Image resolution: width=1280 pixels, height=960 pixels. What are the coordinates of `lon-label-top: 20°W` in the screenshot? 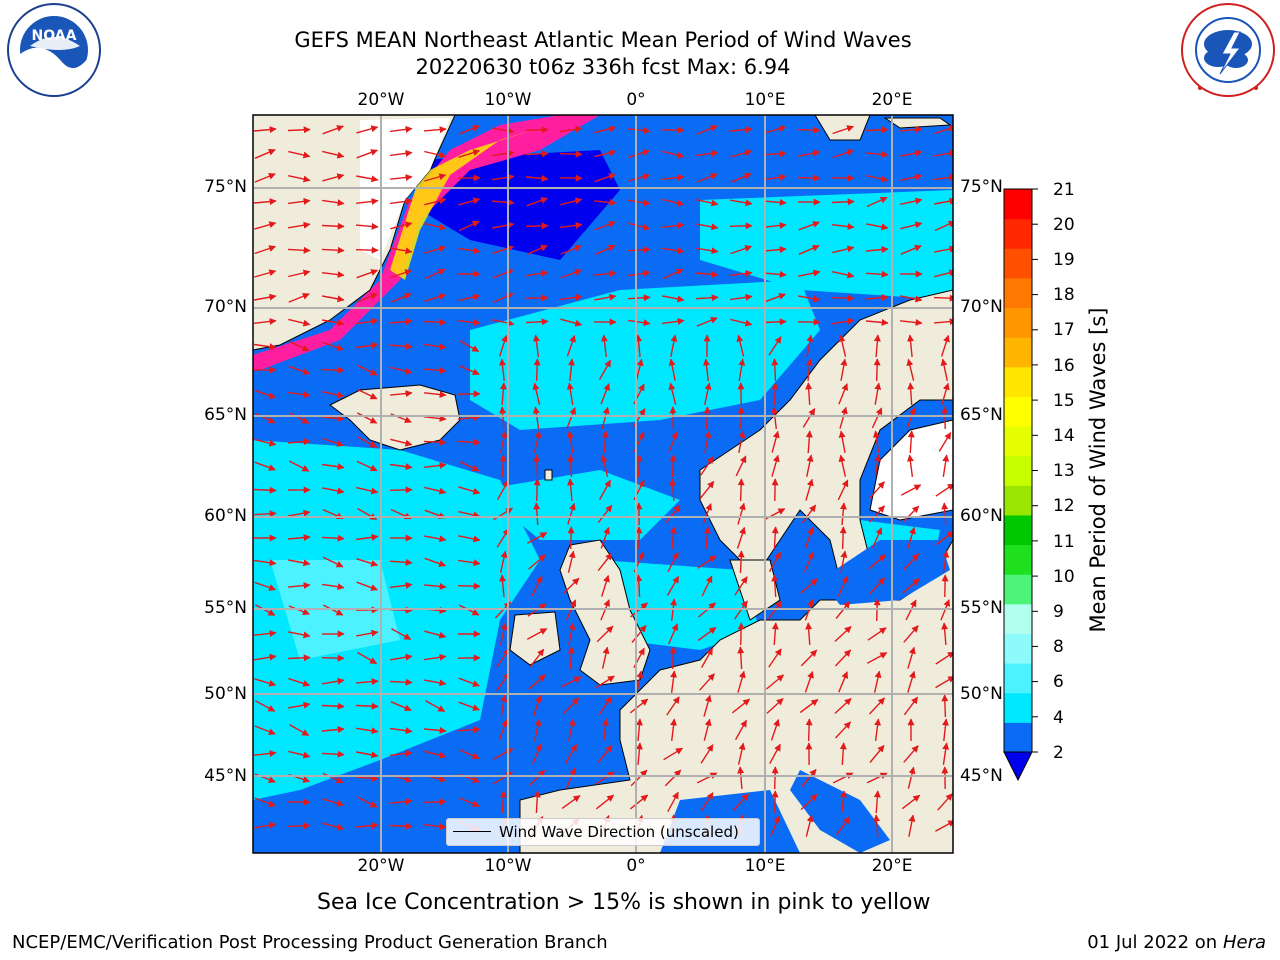 It's located at (381, 100).